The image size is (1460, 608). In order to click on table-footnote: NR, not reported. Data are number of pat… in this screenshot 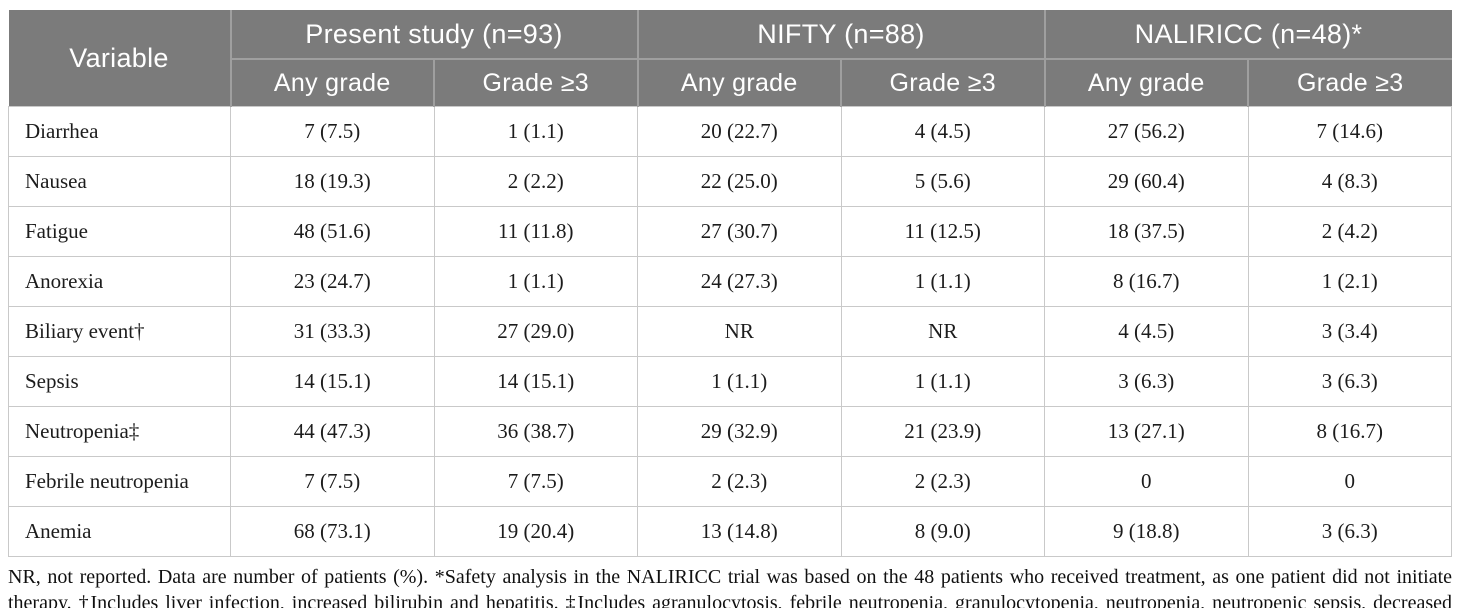, I will do `click(730, 587)`.